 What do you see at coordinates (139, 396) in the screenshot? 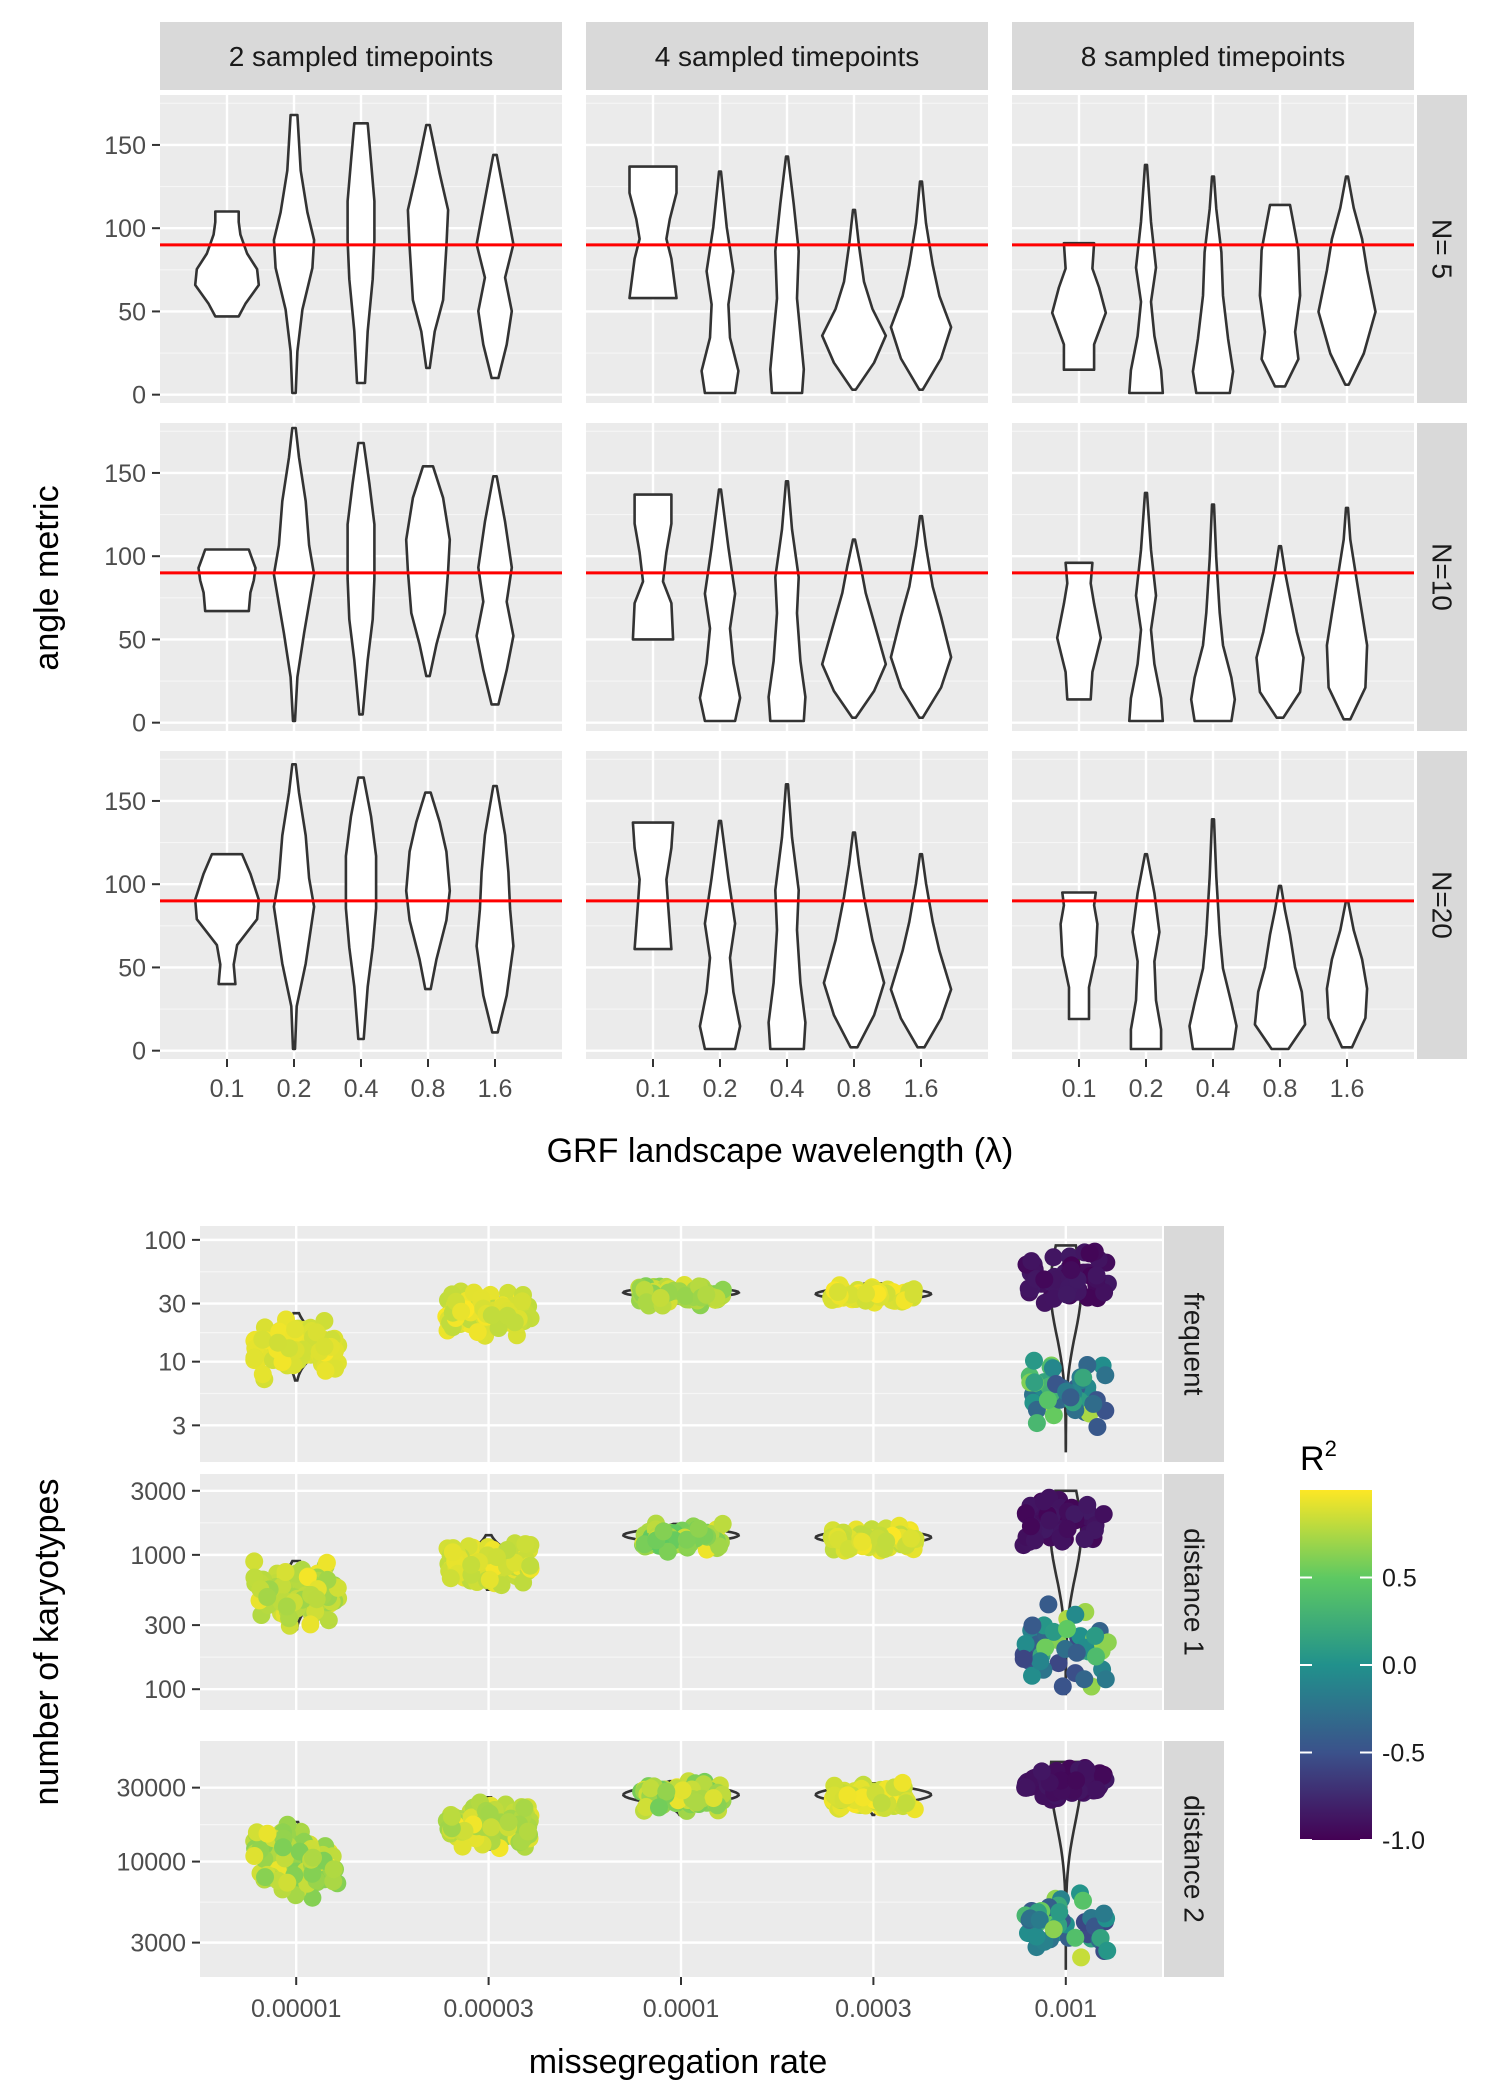
I see `y-tick-label: 0` at bounding box center [139, 396].